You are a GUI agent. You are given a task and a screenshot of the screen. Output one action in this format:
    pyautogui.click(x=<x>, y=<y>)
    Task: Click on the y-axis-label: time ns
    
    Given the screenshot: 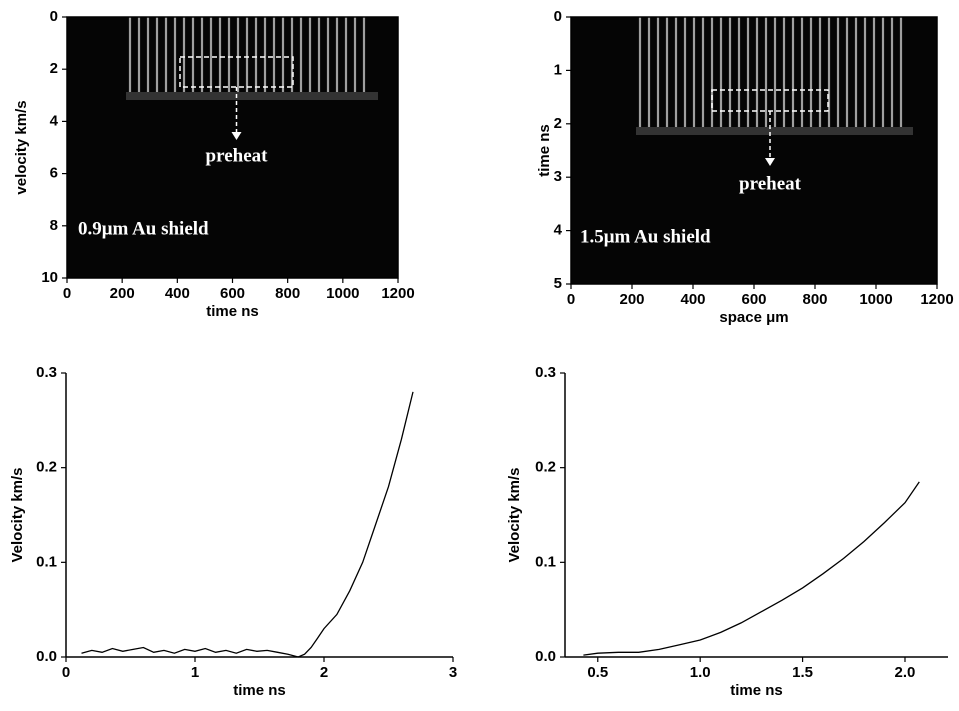 What is the action you would take?
    pyautogui.click(x=544, y=150)
    